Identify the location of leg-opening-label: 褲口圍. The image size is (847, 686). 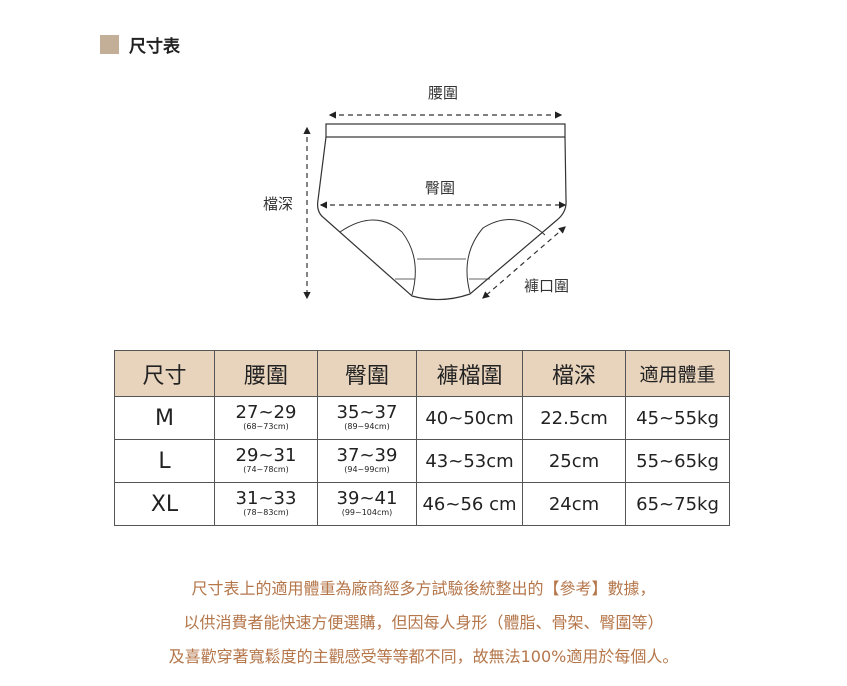
(547, 286).